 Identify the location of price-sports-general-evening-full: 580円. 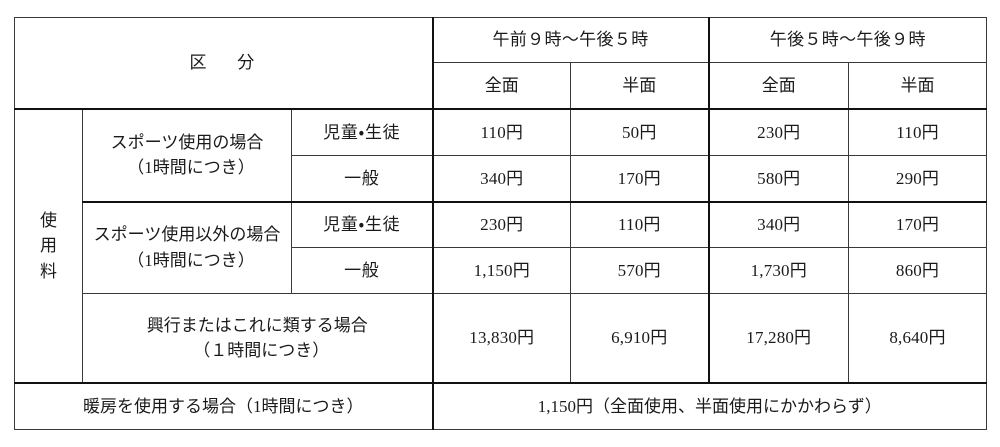
(778, 178).